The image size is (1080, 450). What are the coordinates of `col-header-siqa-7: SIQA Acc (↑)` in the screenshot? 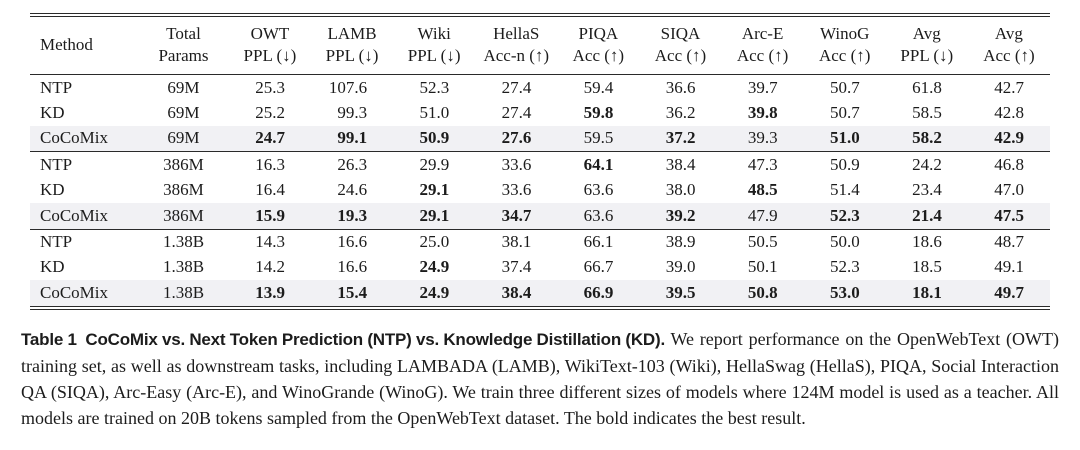 It's located at (680, 46).